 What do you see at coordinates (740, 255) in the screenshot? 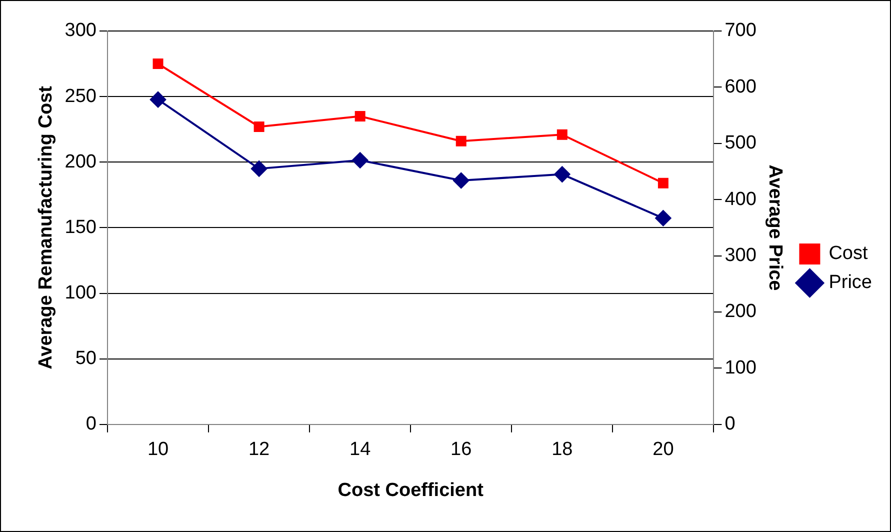
I see `y2-tick-label: 300` at bounding box center [740, 255].